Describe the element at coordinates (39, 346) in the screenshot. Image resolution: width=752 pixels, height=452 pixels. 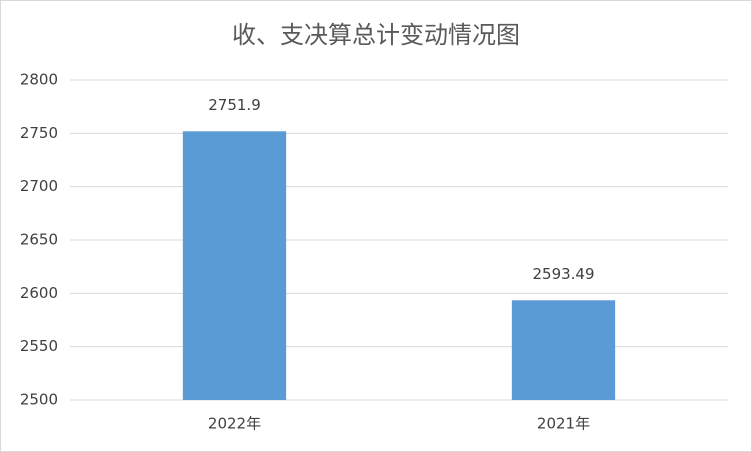
I see `y-tick-label: 2550` at that location.